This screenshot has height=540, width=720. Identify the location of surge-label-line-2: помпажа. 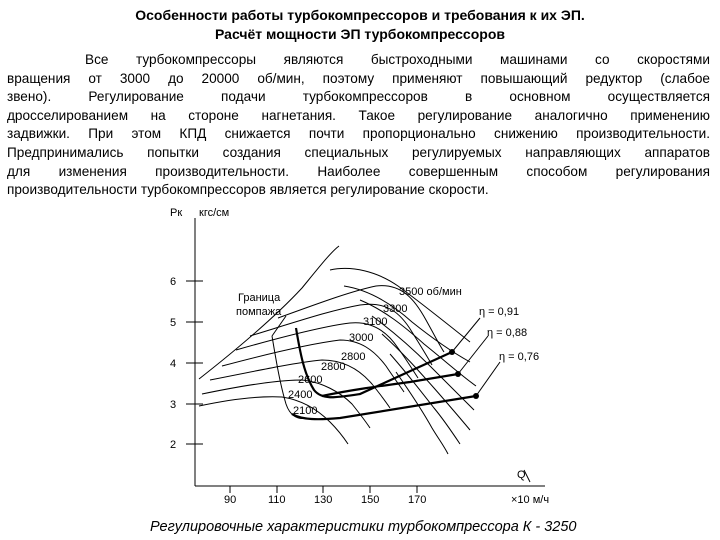
(259, 312).